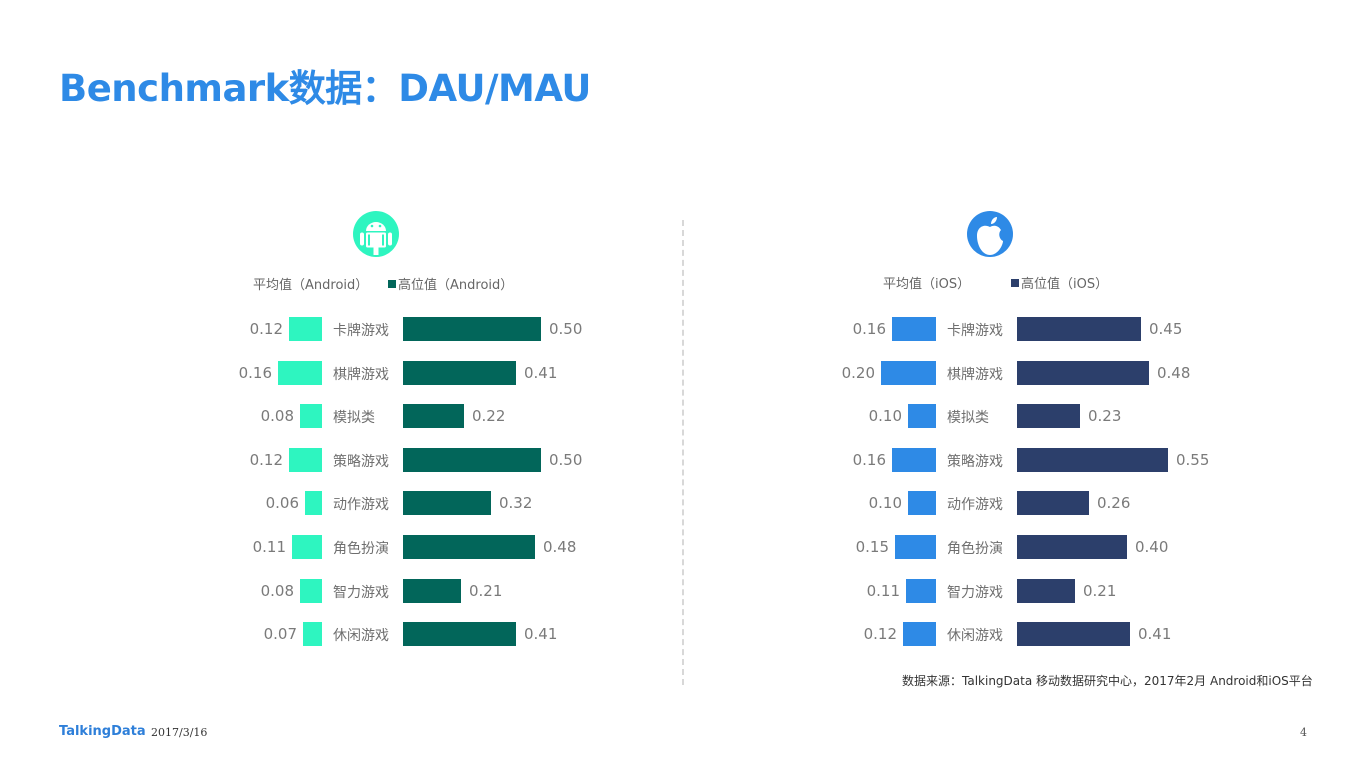 Image resolution: width=1364 pixels, height=767 pixels. Describe the element at coordinates (683, 452) in the screenshot. I see `panel-divider` at that location.